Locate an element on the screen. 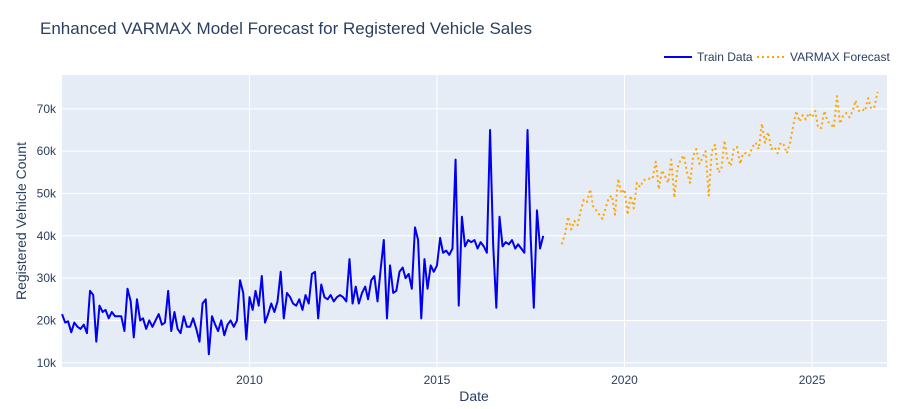 This screenshot has height=409, width=920. legend-item-train: Train Data is located at coordinates (708, 57).